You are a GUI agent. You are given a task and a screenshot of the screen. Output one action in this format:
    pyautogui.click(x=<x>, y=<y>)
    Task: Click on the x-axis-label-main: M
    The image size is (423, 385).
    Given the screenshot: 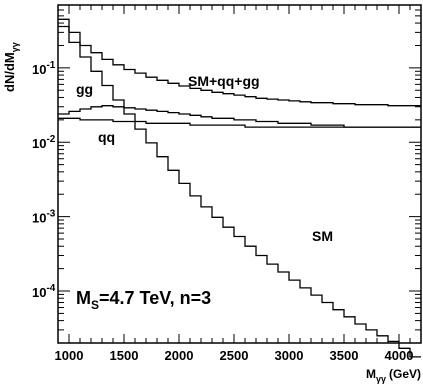 What is the action you would take?
    pyautogui.click(x=371, y=374)
    